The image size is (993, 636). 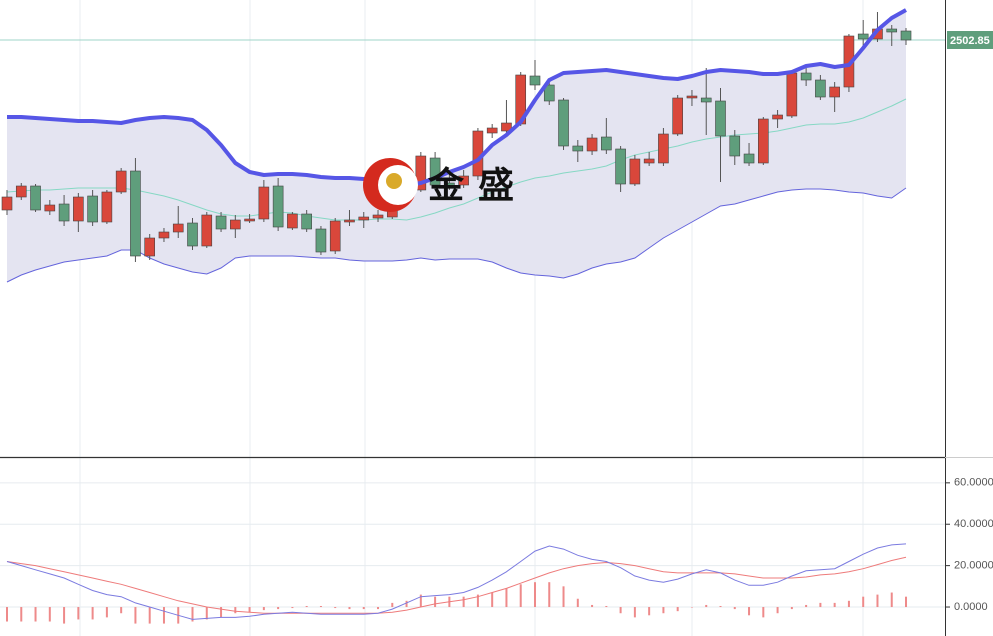 What do you see at coordinates (456, 585) in the screenshot?
I see `dea-line` at bounding box center [456, 585].